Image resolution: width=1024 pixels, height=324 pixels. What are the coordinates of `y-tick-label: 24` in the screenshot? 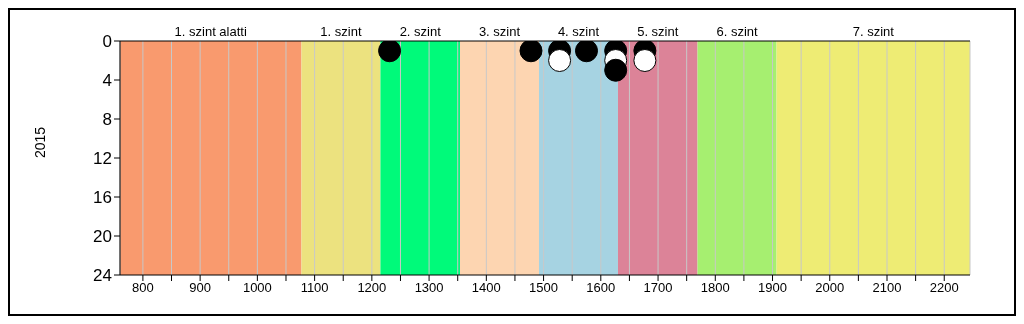 It's located at (102, 276).